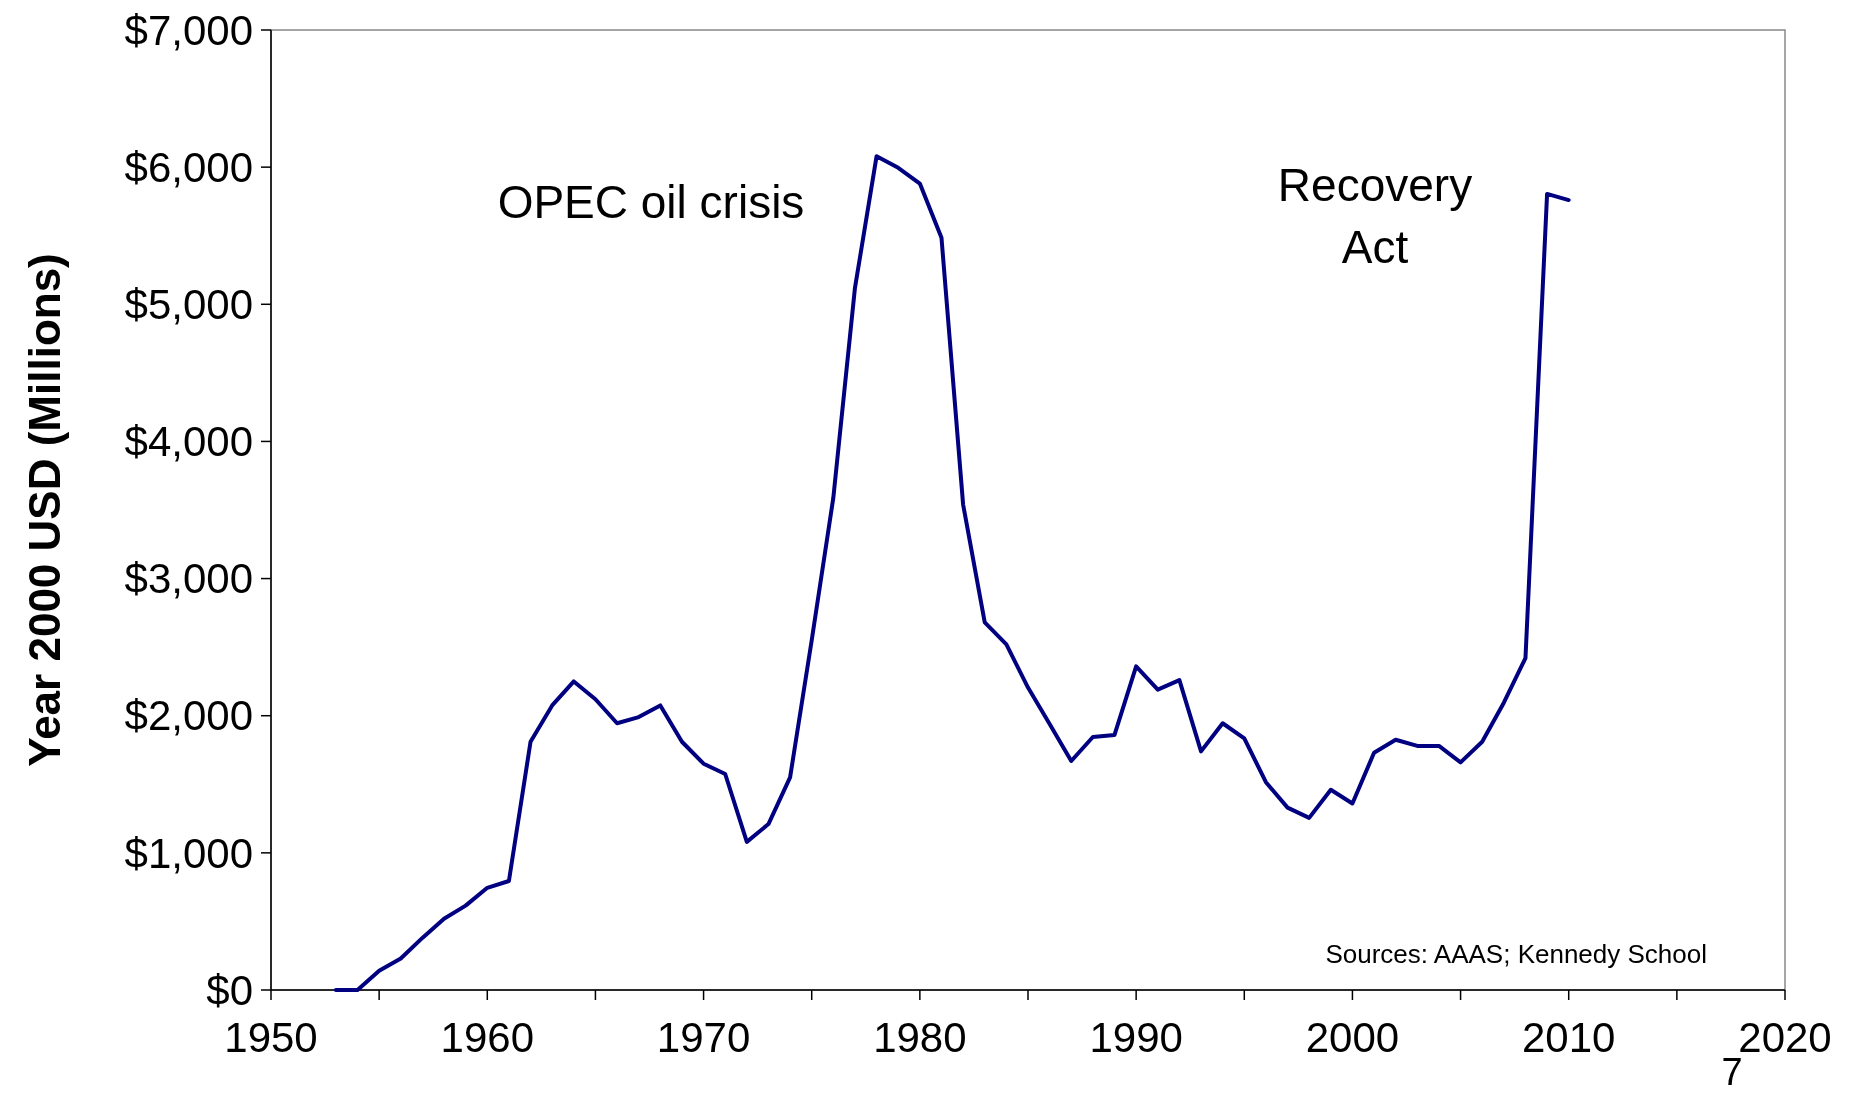 This screenshot has width=1862, height=1094. What do you see at coordinates (188, 442) in the screenshot?
I see `y-tick-label: $4,000` at bounding box center [188, 442].